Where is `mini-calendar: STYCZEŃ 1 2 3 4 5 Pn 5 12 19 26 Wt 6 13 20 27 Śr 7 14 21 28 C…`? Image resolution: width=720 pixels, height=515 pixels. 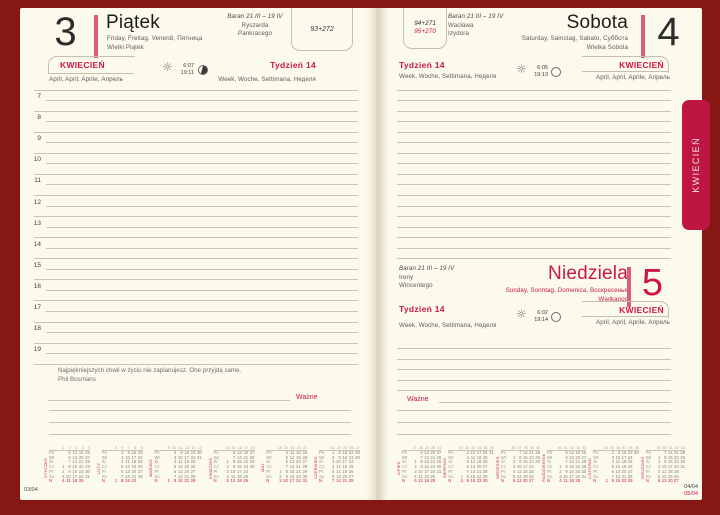 mini-calendar: STYCZEŃ 1 2 3 4 5 Pn 5 12 19 26 Wt 6 13 20 27 Śr 7 14 21 28 C… is located at coordinates (66, 468).